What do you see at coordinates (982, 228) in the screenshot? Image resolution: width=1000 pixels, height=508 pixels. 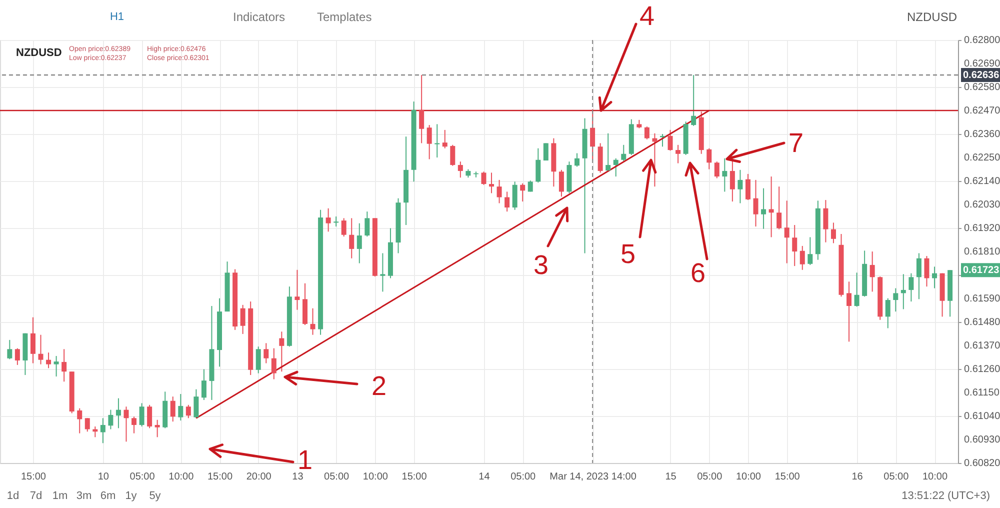 I see `y-tick-label: 0.61920` at bounding box center [982, 228].